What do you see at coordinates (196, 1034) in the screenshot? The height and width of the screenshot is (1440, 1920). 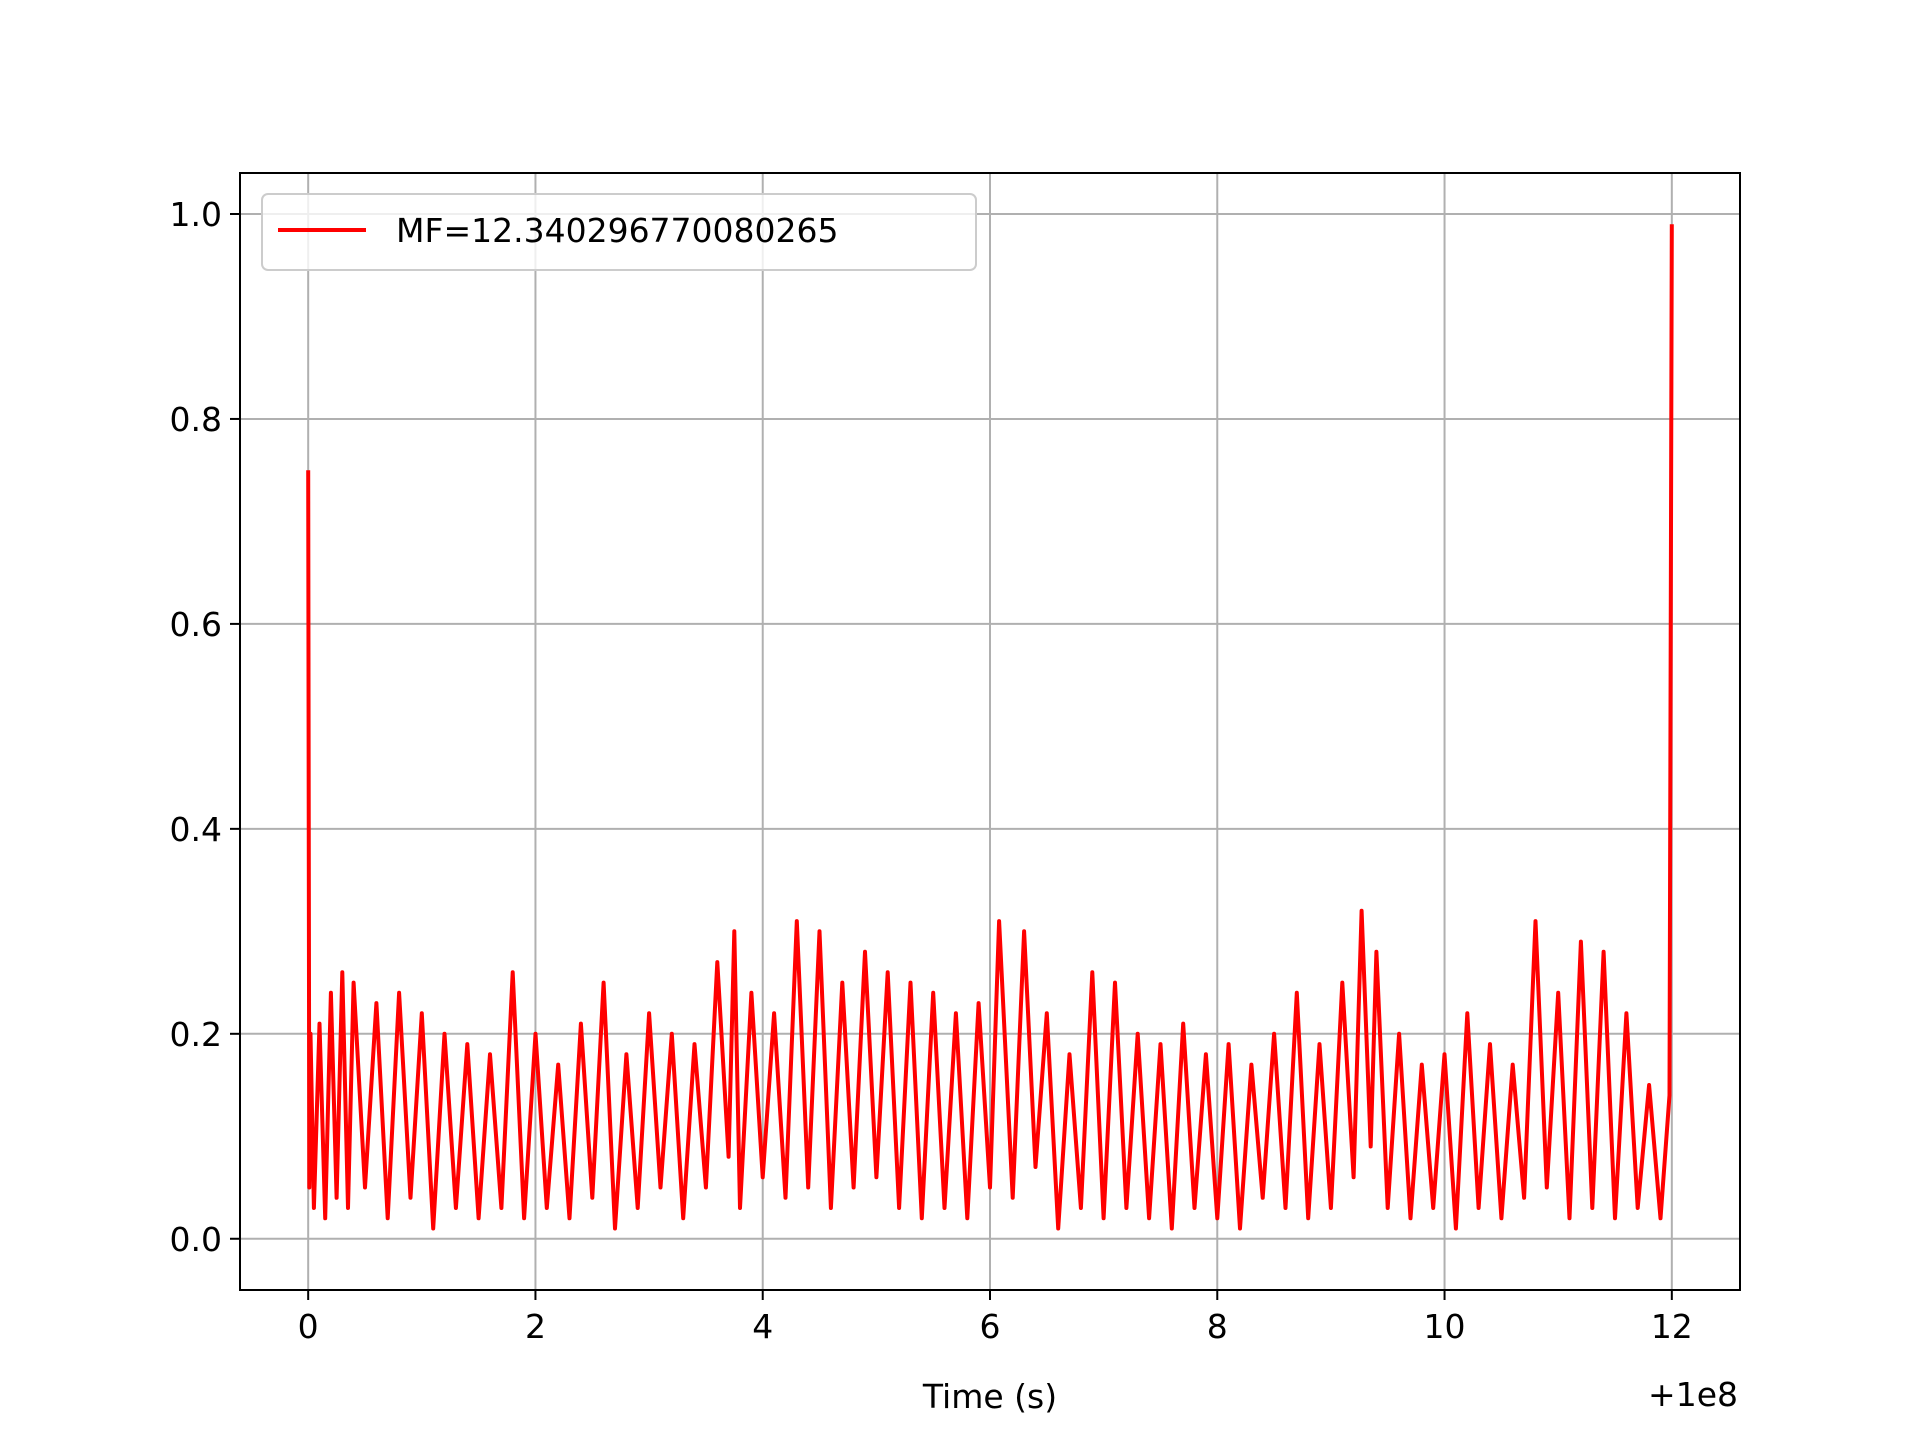 I see `y-tick-label: 0.2` at bounding box center [196, 1034].